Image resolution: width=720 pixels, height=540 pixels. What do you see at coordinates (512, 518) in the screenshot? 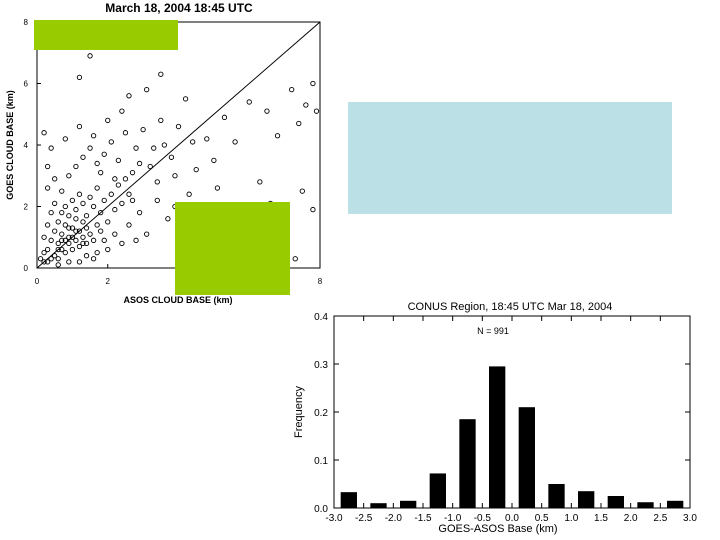
I see `histogram-x-tick-label: 0.0` at bounding box center [512, 518].